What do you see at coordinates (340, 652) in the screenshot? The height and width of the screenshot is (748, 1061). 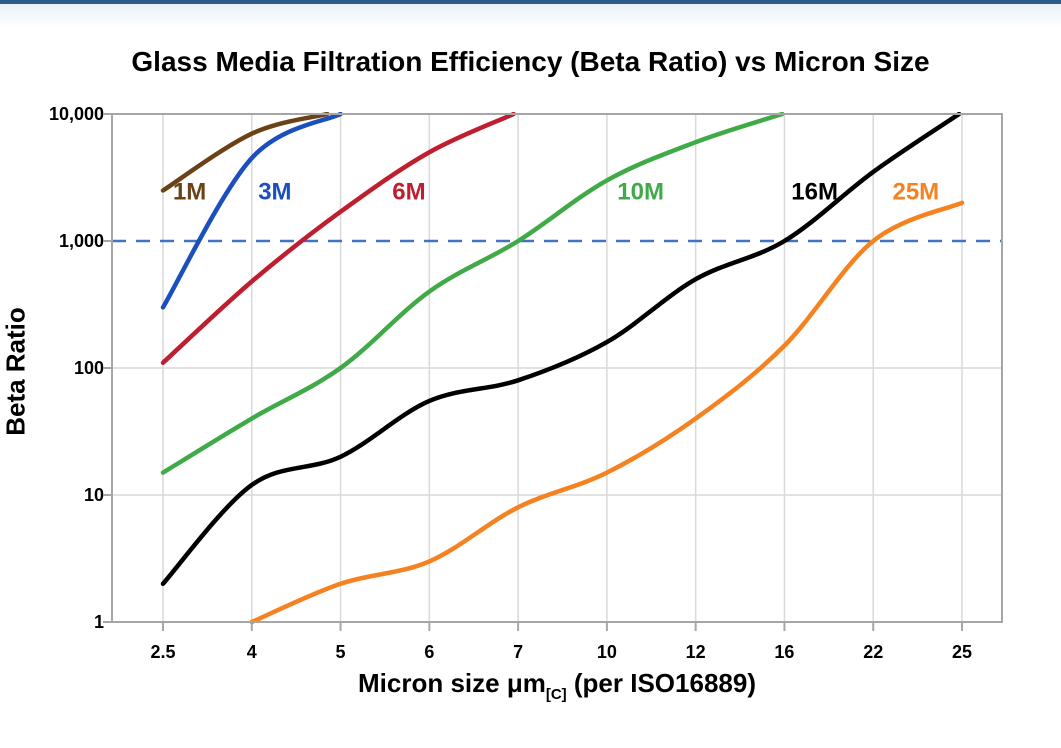 I see `x-tick-label: 5` at bounding box center [340, 652].